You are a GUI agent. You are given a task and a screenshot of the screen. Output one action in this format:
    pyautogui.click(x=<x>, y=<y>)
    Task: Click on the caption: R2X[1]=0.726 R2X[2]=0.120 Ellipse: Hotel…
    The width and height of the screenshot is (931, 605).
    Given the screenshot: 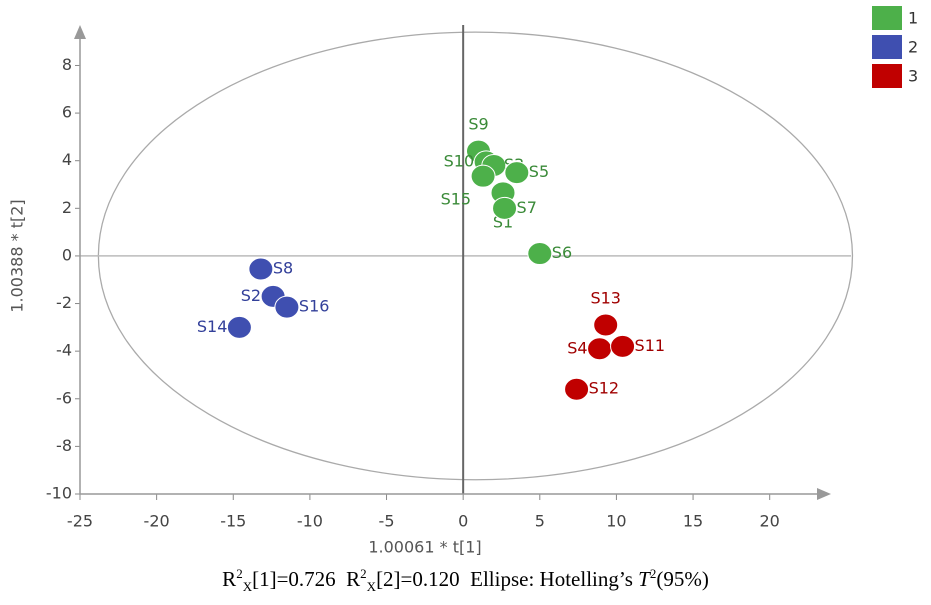 What is the action you would take?
    pyautogui.click(x=465, y=580)
    